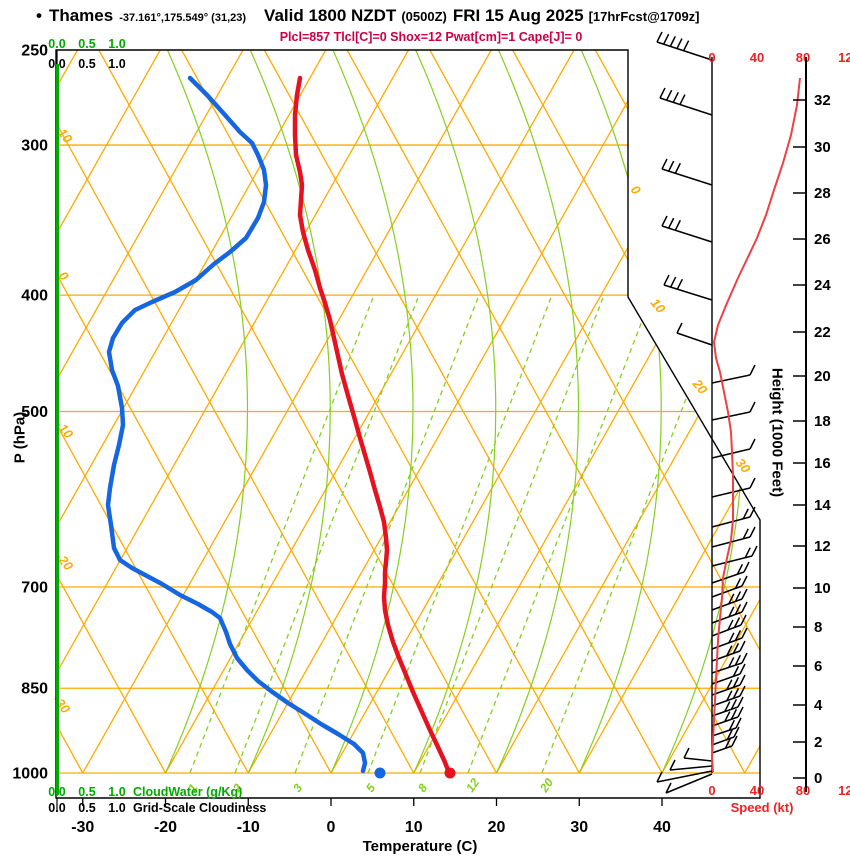 This screenshot has width=850, height=860. I want to click on svg-text: 6, so click(818, 666).